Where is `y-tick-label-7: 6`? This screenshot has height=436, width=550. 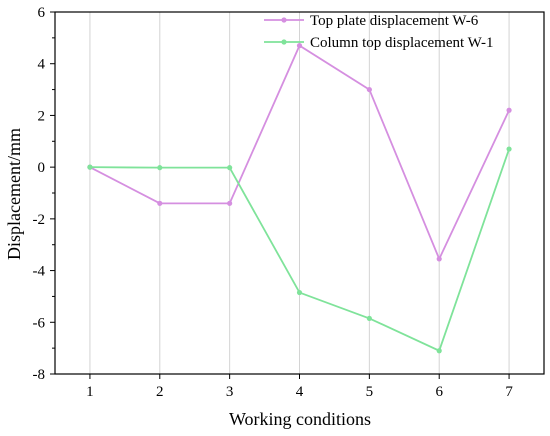 y-tick-label-7: 6 is located at coordinates (42, 13).